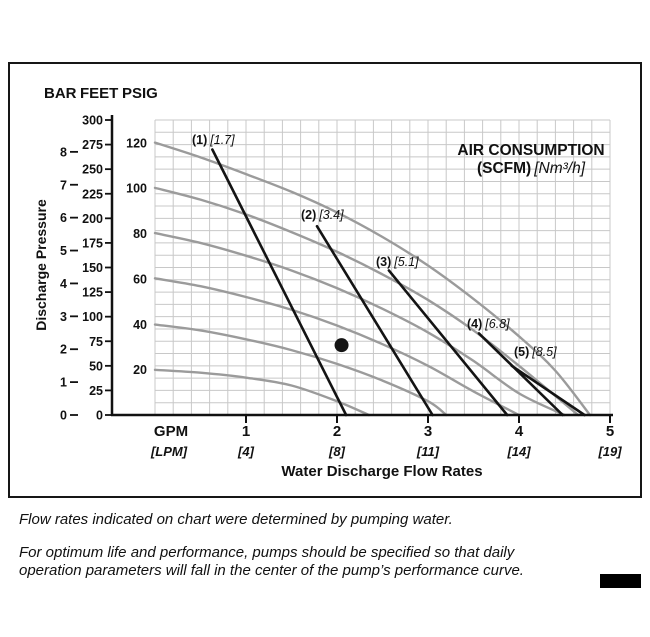  Describe the element at coordinates (92, 170) in the screenshot. I see `feet-tick-label: 250` at that location.